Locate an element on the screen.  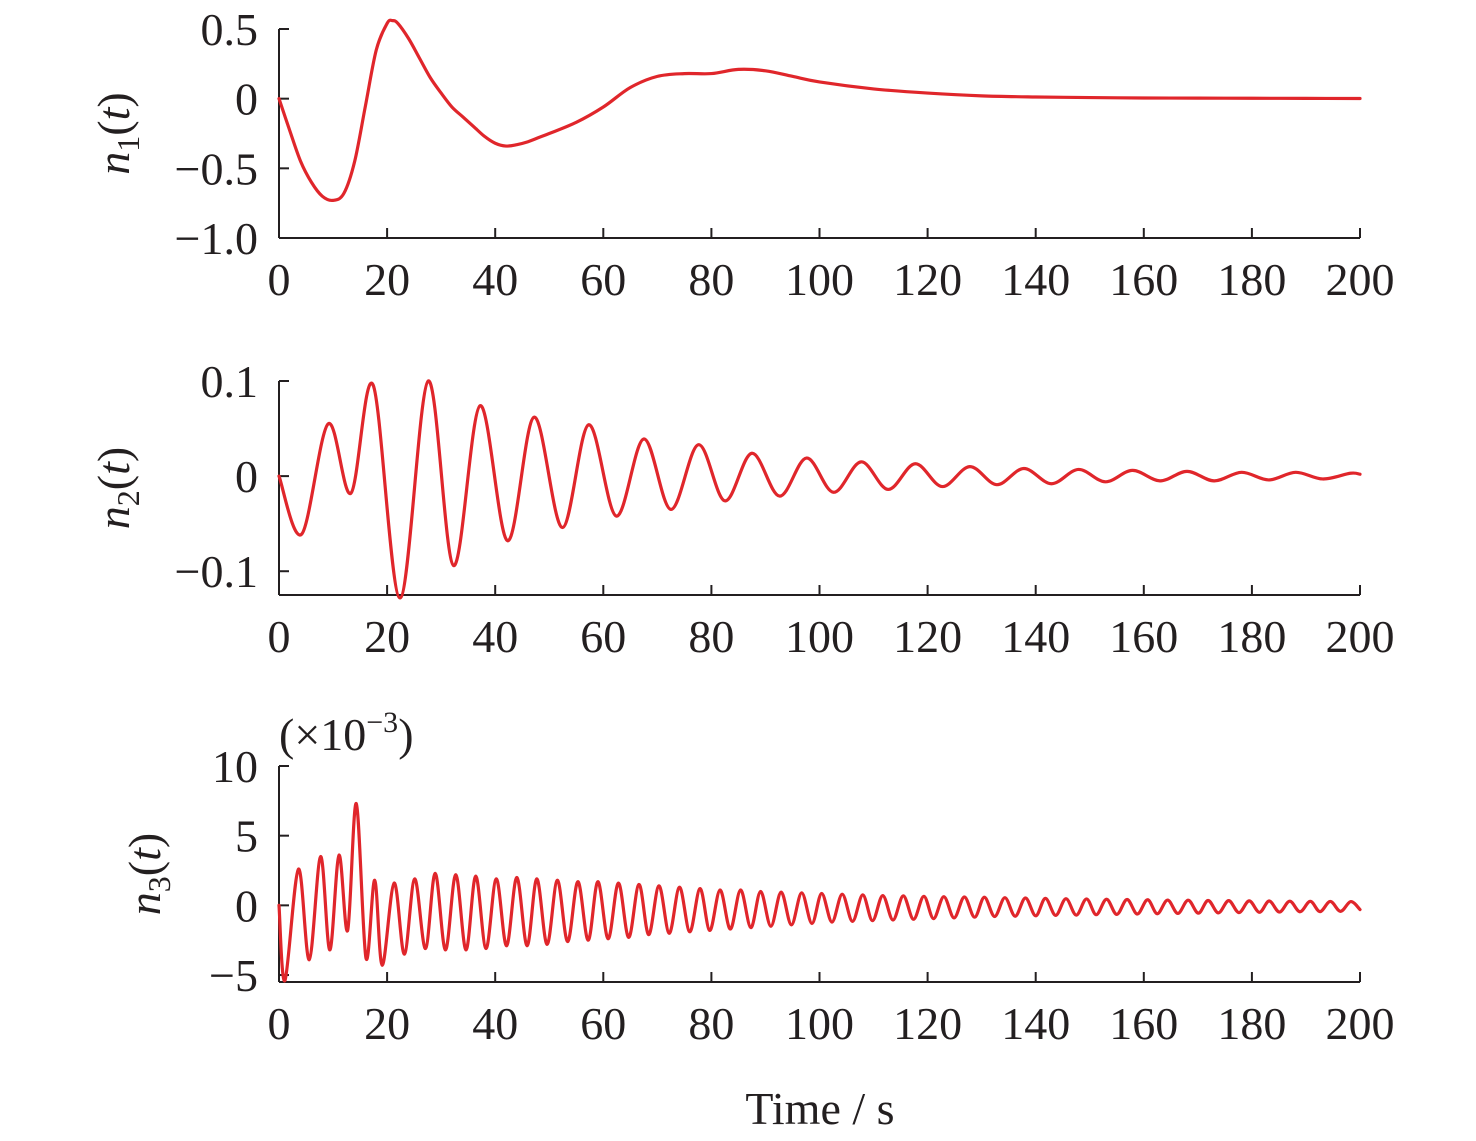
y-tick-label: 0.1 is located at coordinates (230, 381).